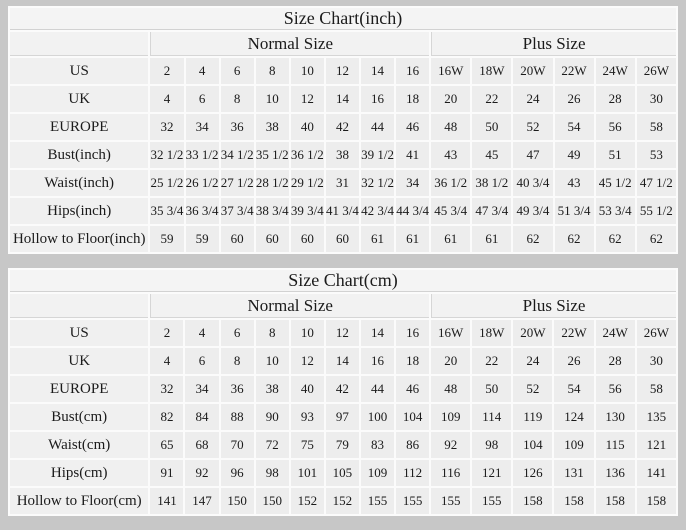 This screenshot has height=530, width=686. Describe the element at coordinates (533, 71) in the screenshot. I see `size-cell: 20W` at that location.